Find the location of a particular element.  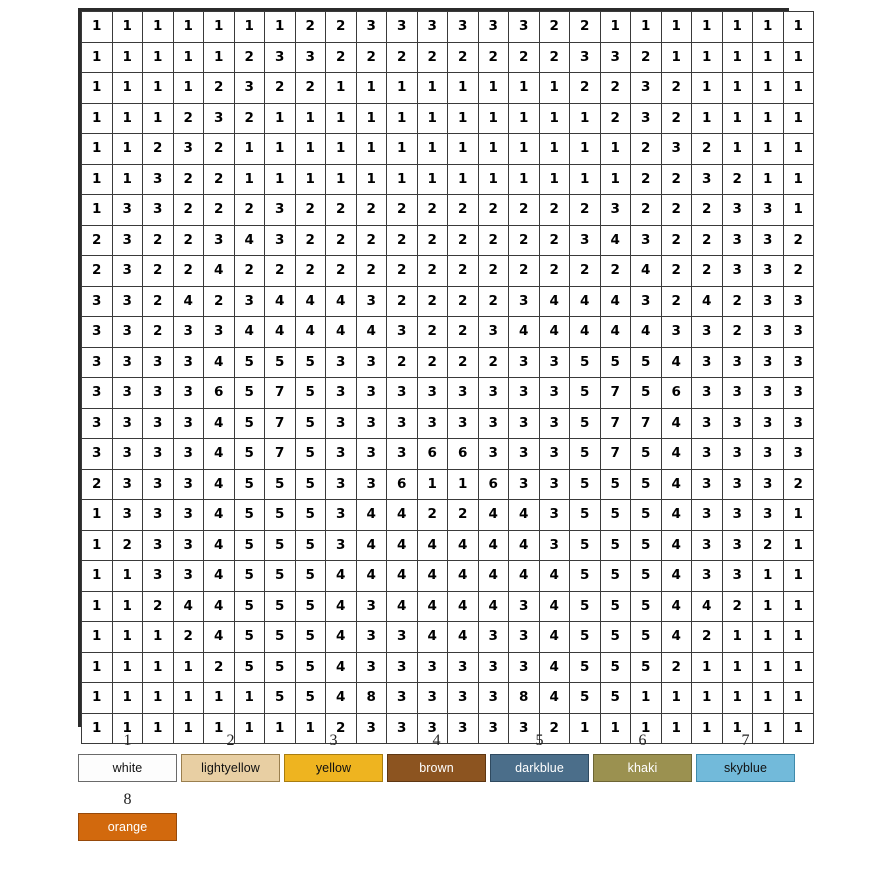

legend-swatch: yellow is located at coordinates (333, 768).